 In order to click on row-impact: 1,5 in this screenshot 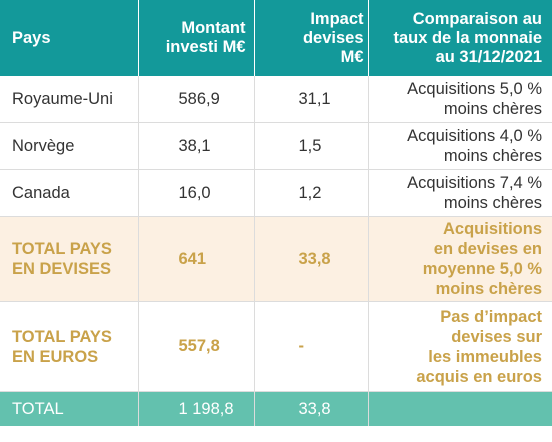, I will do `click(311, 146)`.